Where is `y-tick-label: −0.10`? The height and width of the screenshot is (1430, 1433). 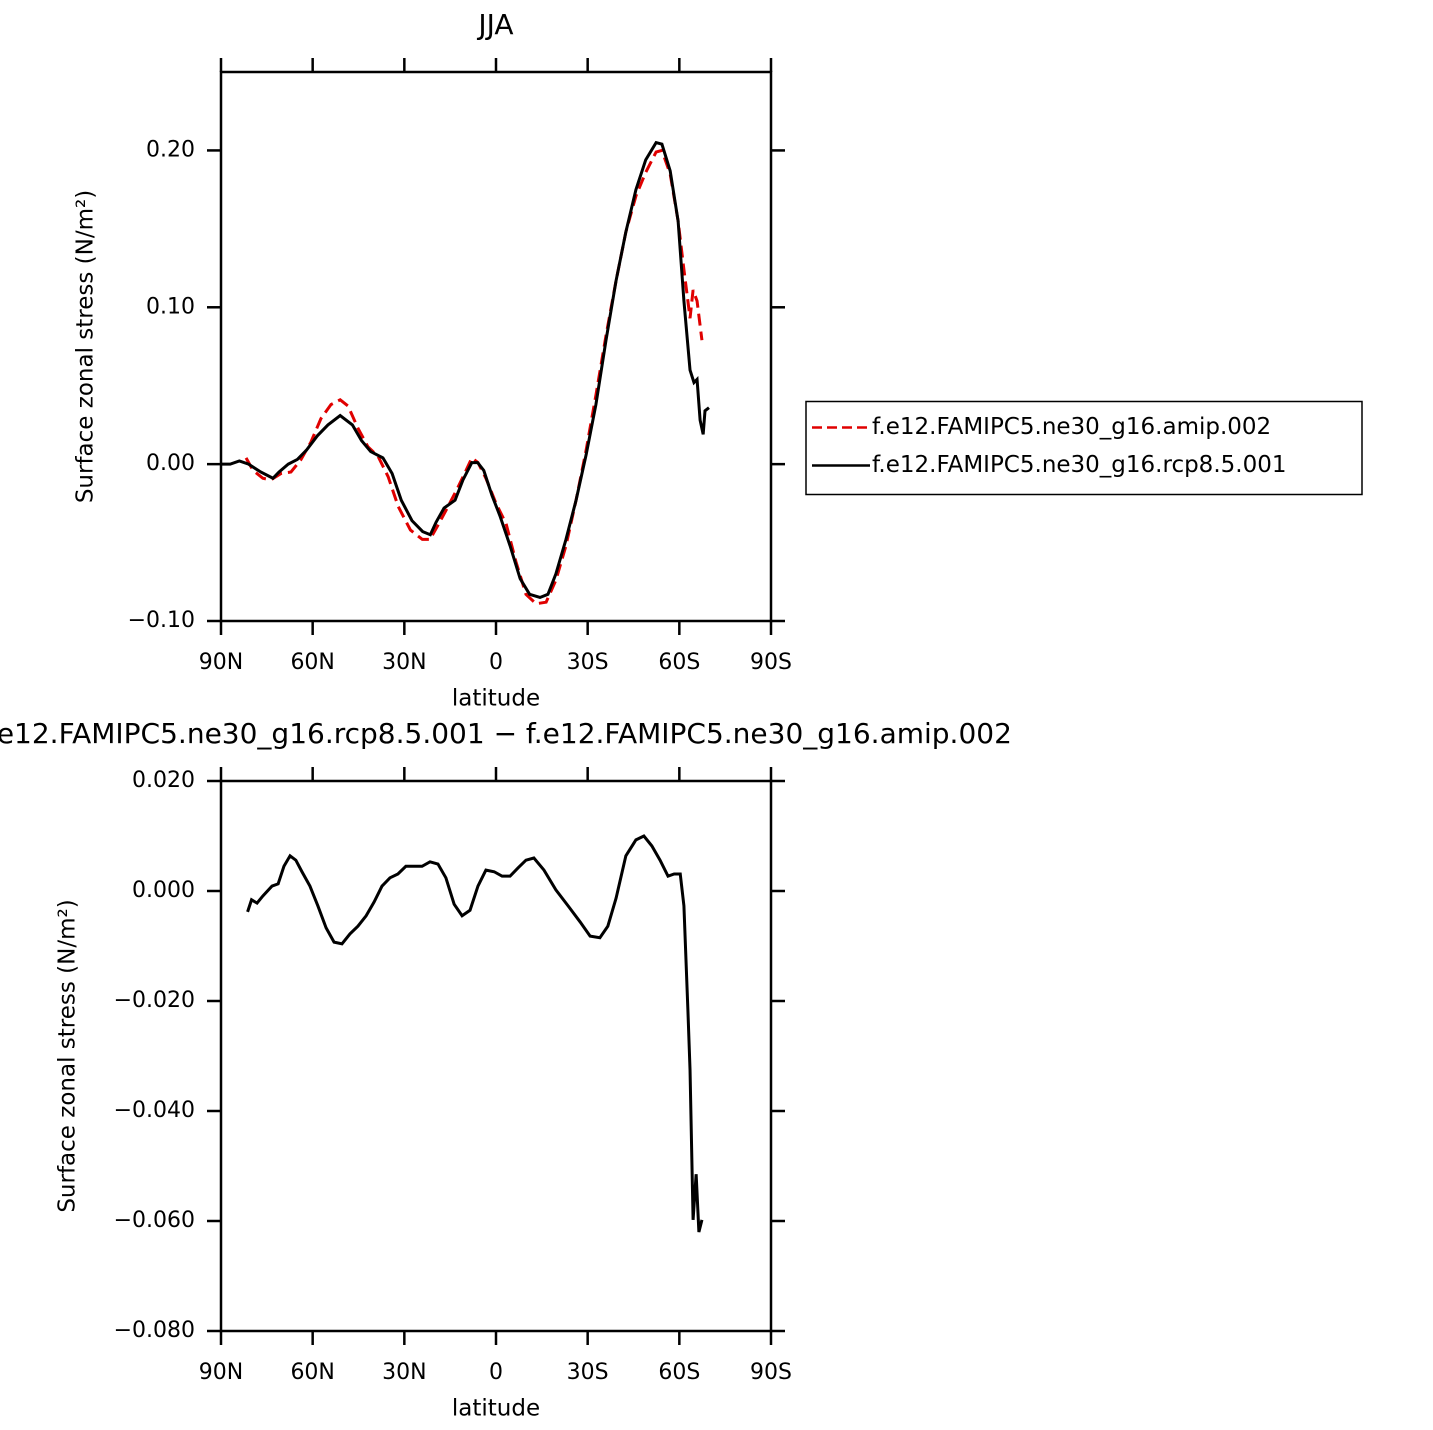
y-tick-label: −0.10 is located at coordinates (161, 620).